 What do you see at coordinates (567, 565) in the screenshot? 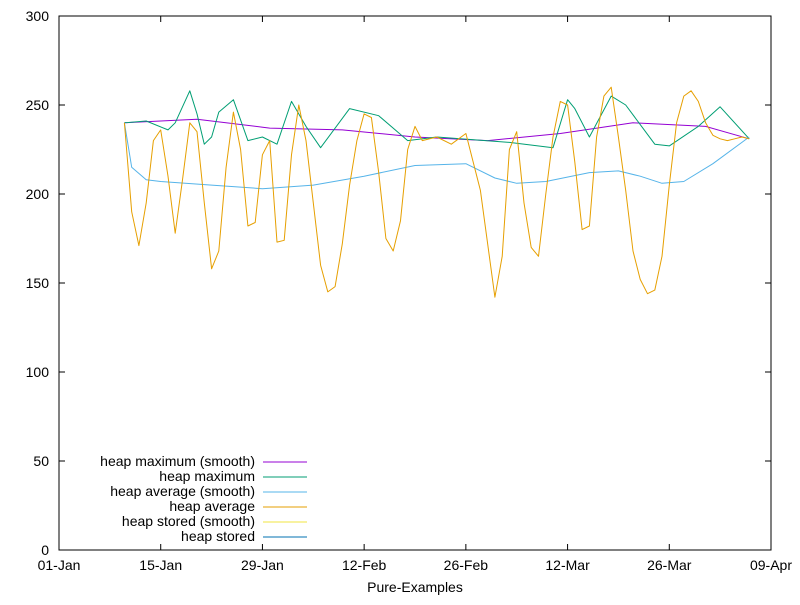
I see `x-tick-label: 12-Mar` at bounding box center [567, 565].